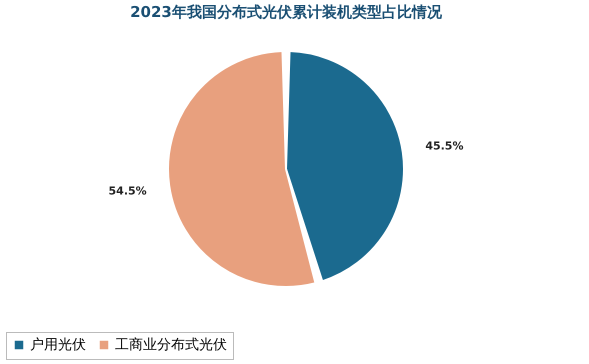 This screenshot has height=364, width=589. What do you see at coordinates (444, 145) in the screenshot?
I see `data-label: 45.5%` at bounding box center [444, 145].